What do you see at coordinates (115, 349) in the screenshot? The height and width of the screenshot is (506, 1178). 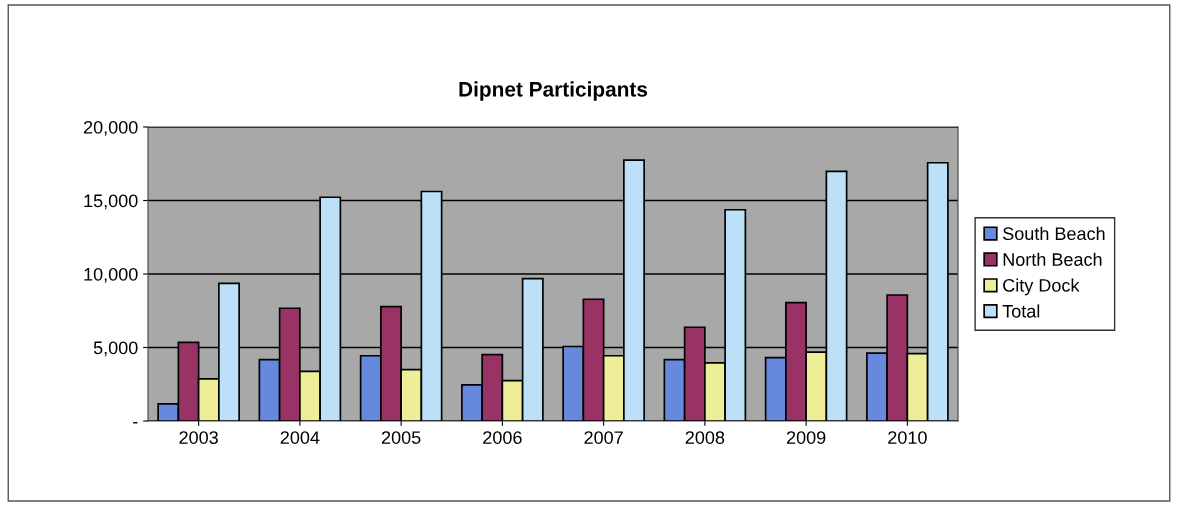 I see `y-tick-label: 5,000` at bounding box center [115, 349].